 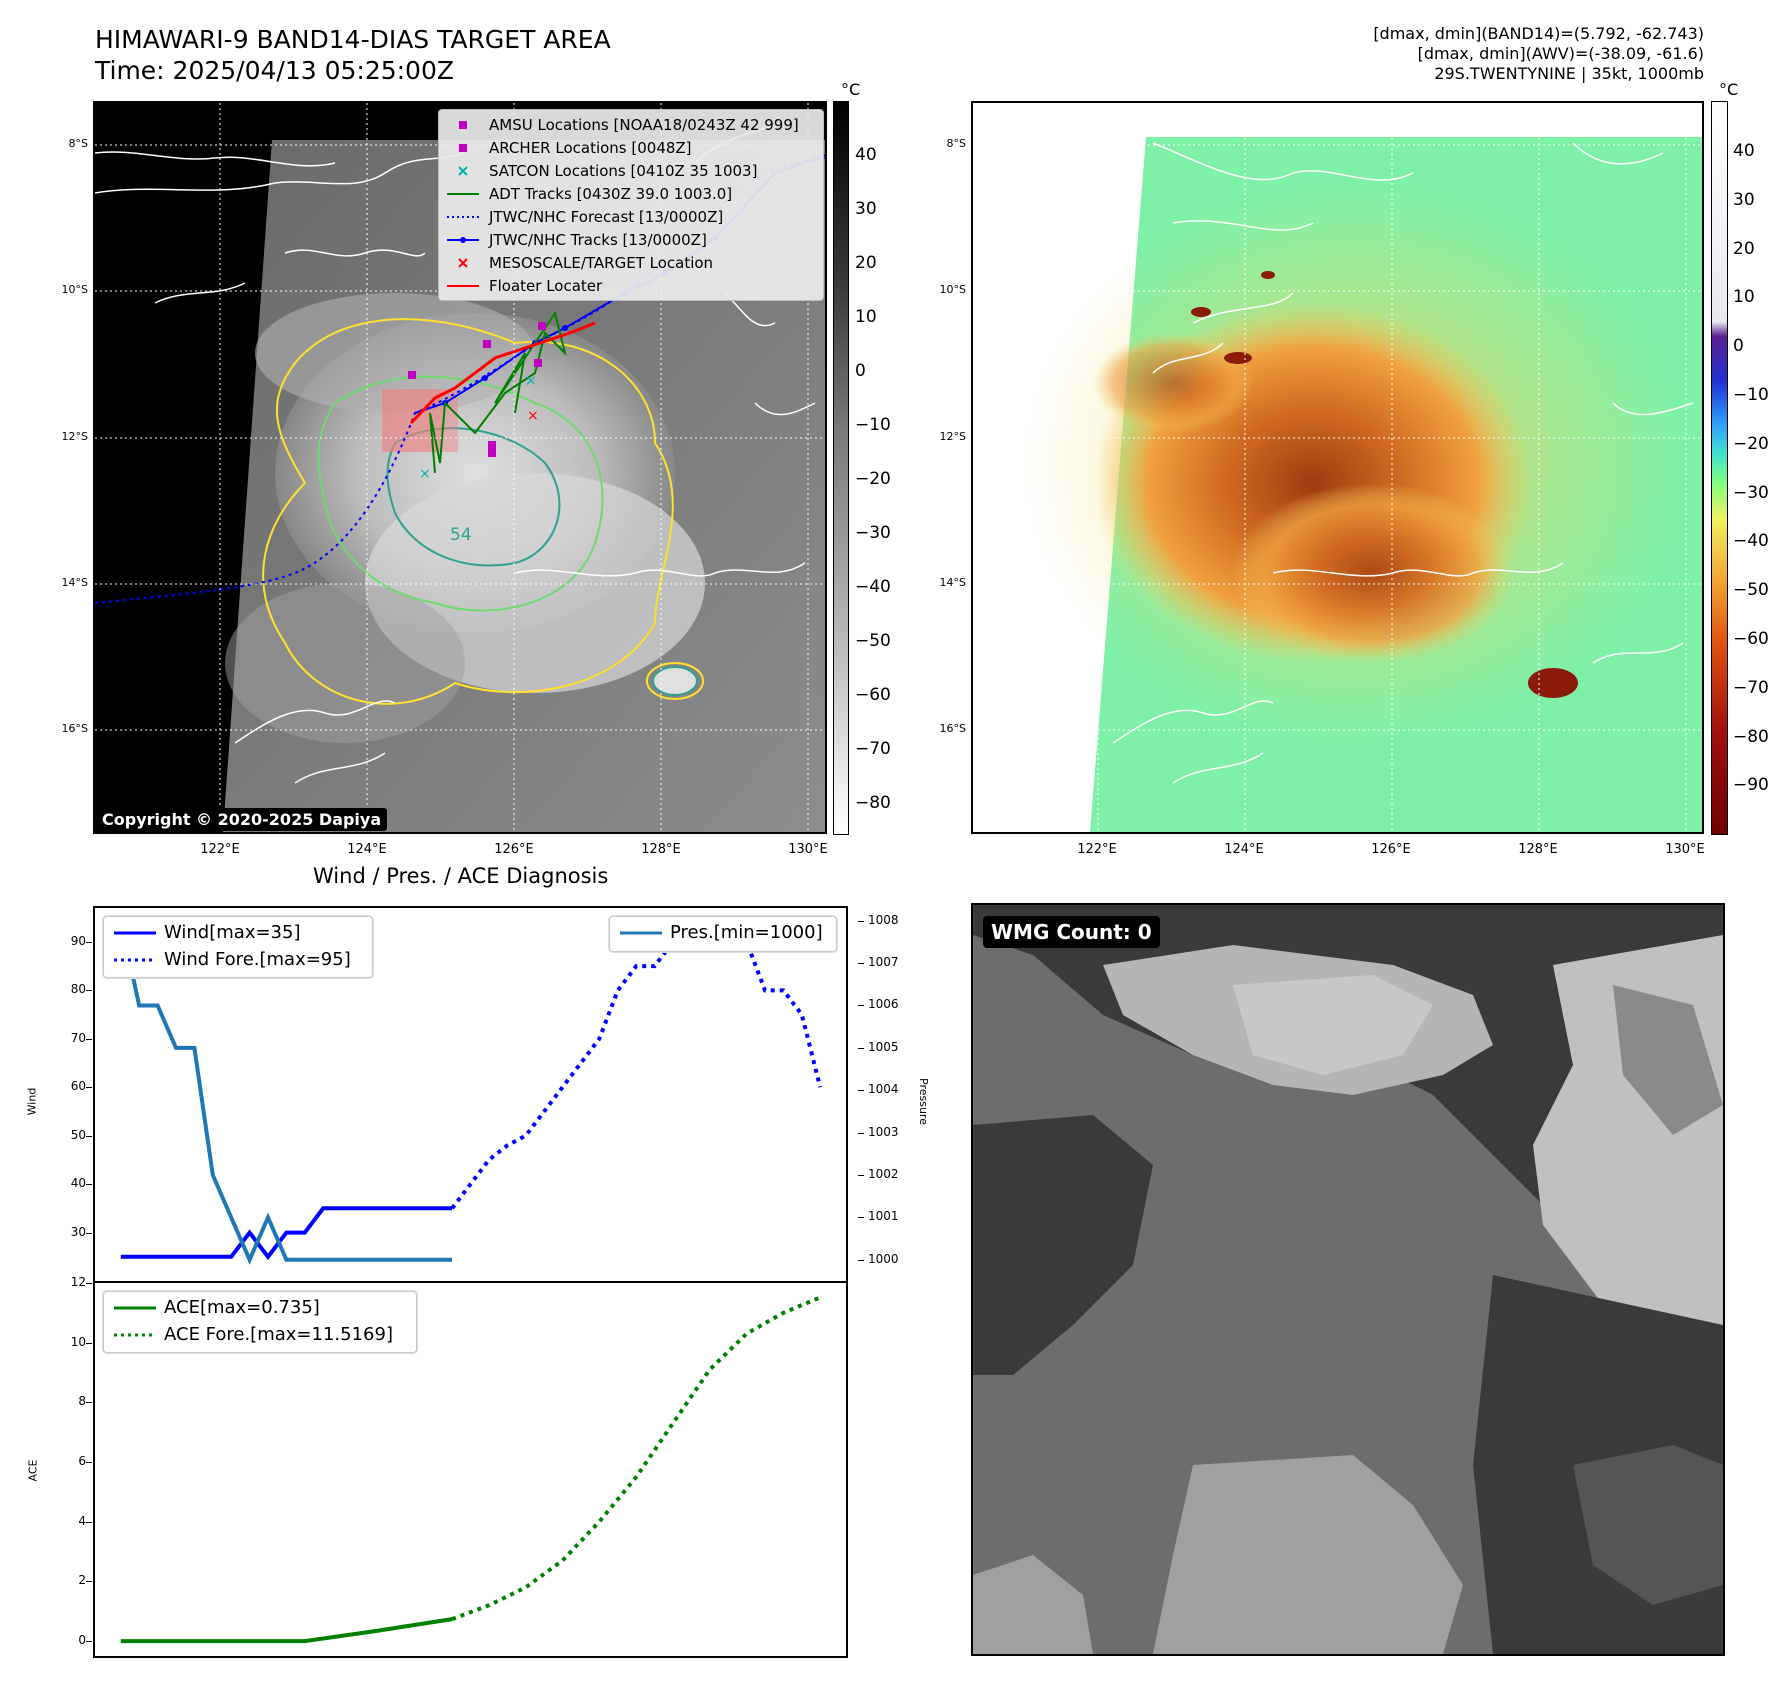 What do you see at coordinates (883, 1004) in the screenshot?
I see `pressure-tick: 1006` at bounding box center [883, 1004].